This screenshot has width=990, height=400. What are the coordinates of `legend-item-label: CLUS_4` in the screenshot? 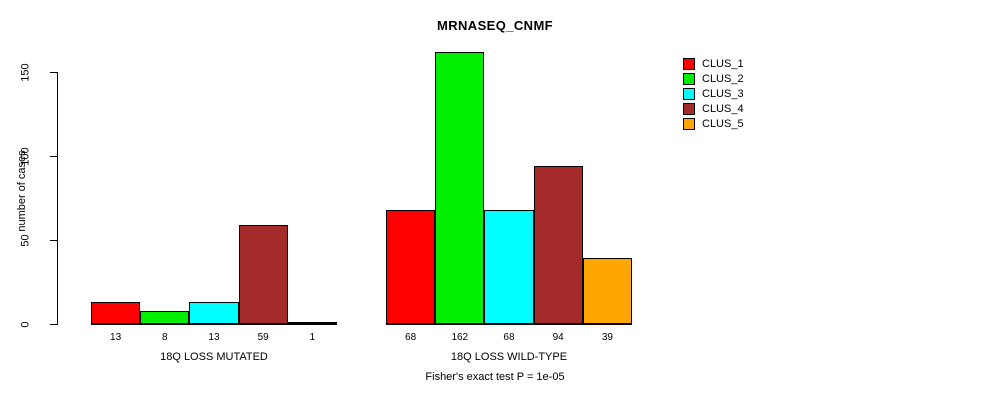 It's located at (723, 108).